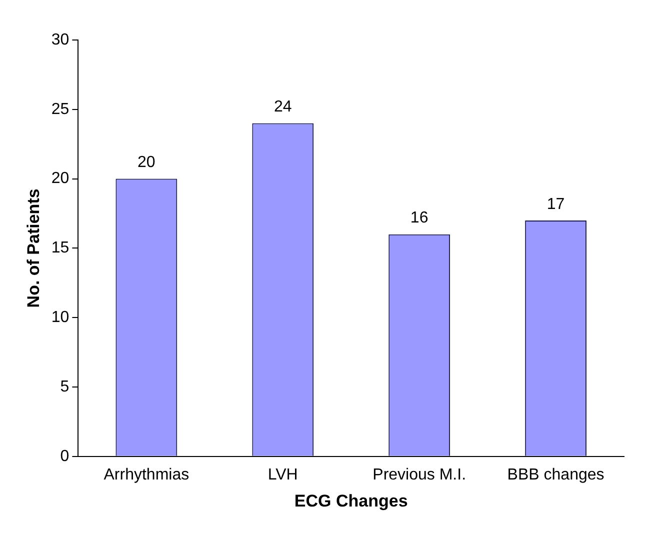  What do you see at coordinates (555, 204) in the screenshot?
I see `data-label: 17` at bounding box center [555, 204].